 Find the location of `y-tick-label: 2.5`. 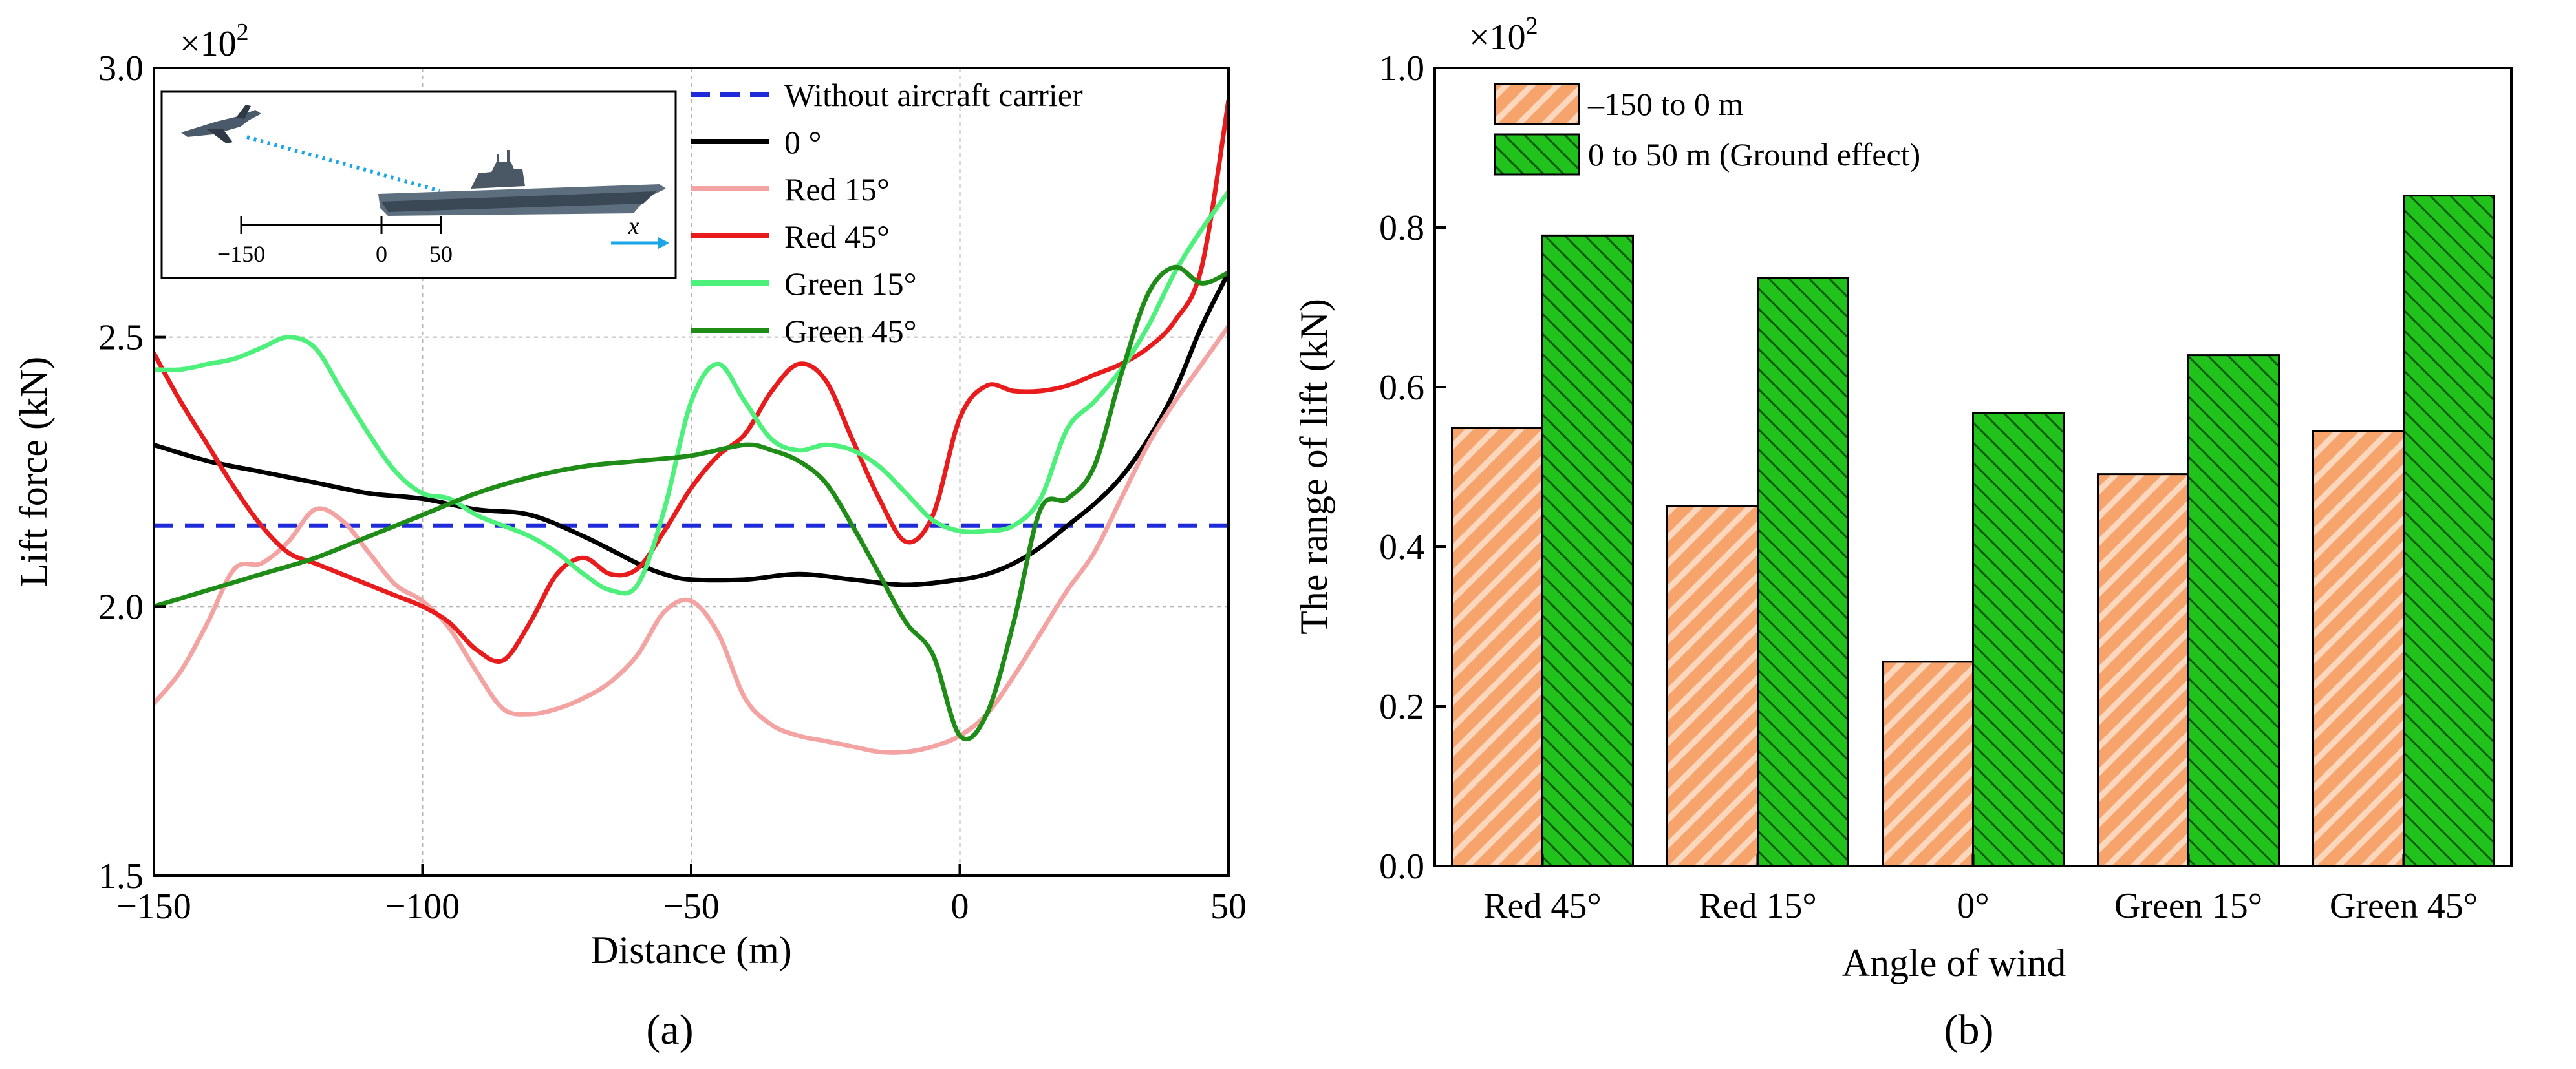

y-tick-label: 2.5 is located at coordinates (121, 338).